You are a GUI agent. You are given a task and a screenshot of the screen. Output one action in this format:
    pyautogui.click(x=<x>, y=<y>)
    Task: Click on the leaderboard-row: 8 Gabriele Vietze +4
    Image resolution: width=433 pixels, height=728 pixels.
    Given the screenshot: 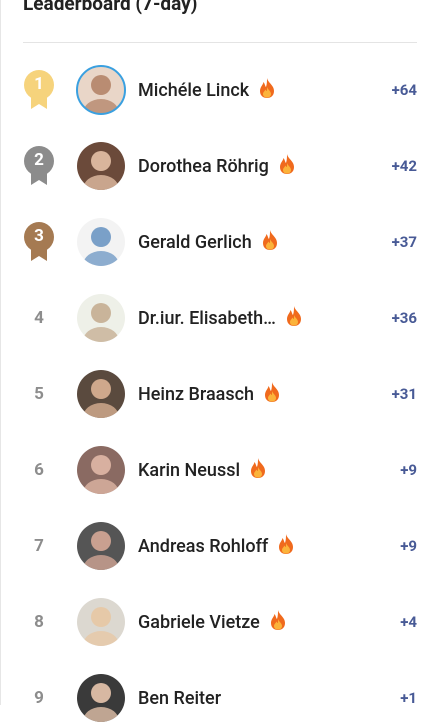 What is the action you would take?
    pyautogui.click(x=217, y=622)
    